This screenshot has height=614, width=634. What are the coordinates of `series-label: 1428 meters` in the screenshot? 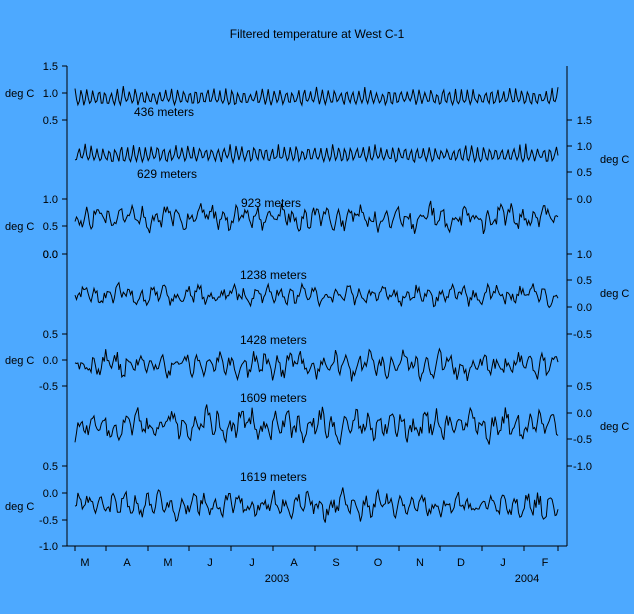 It's located at (273, 340).